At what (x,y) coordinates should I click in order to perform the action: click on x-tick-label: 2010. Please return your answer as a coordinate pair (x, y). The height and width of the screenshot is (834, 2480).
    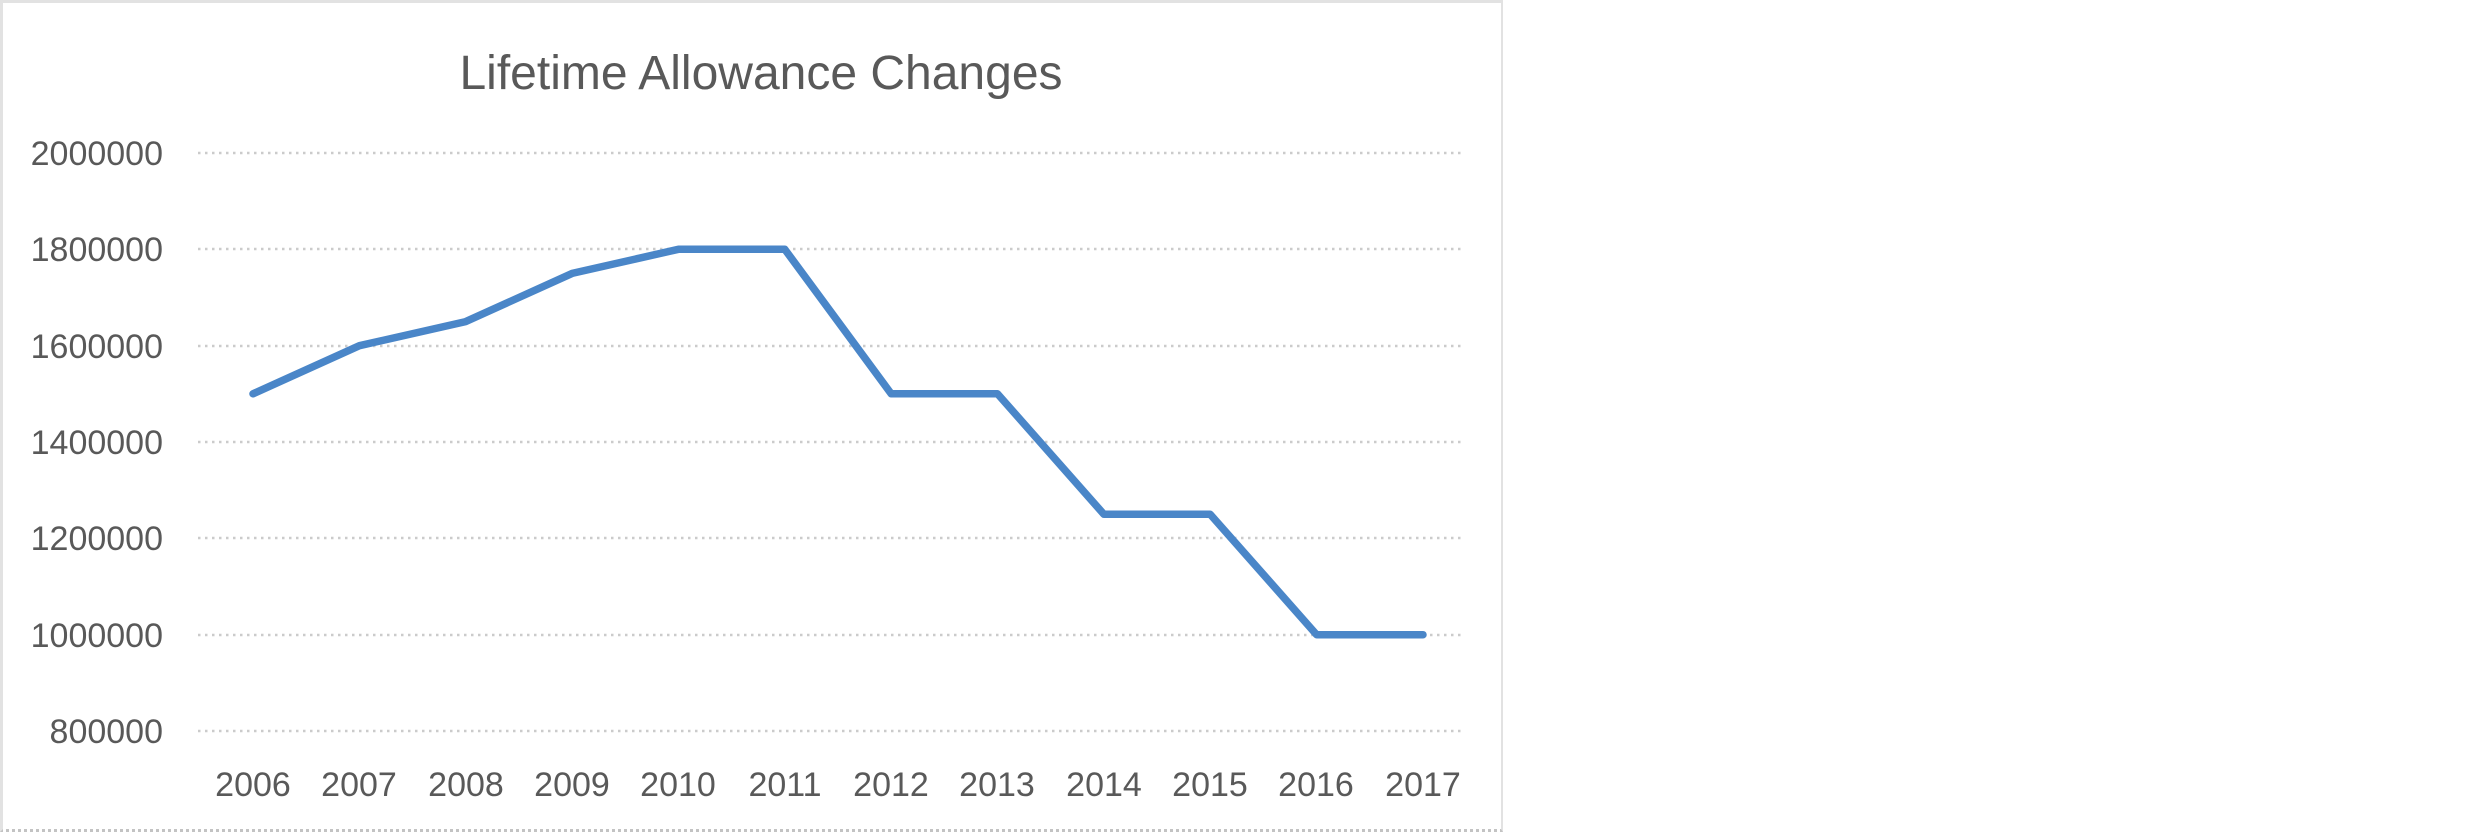
    Looking at the image, I should click on (678, 785).